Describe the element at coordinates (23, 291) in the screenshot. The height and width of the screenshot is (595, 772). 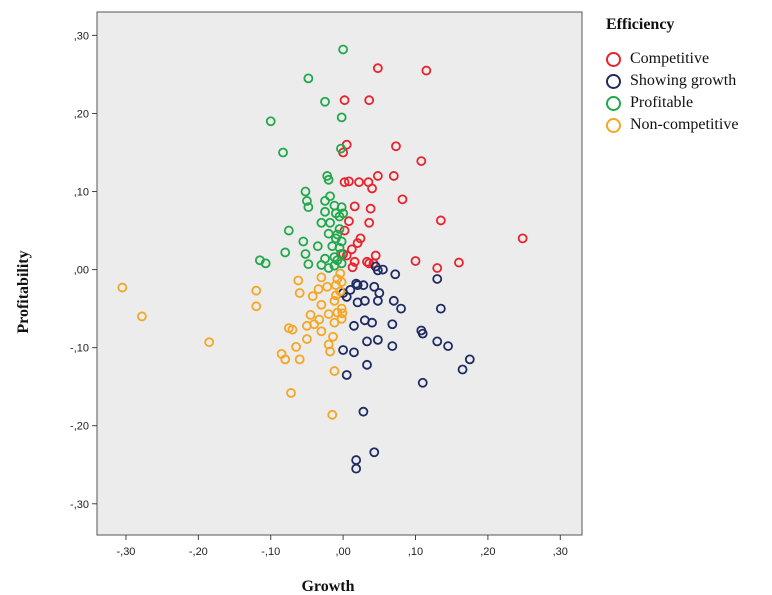
I see `y-axis-title: Profitability` at that location.